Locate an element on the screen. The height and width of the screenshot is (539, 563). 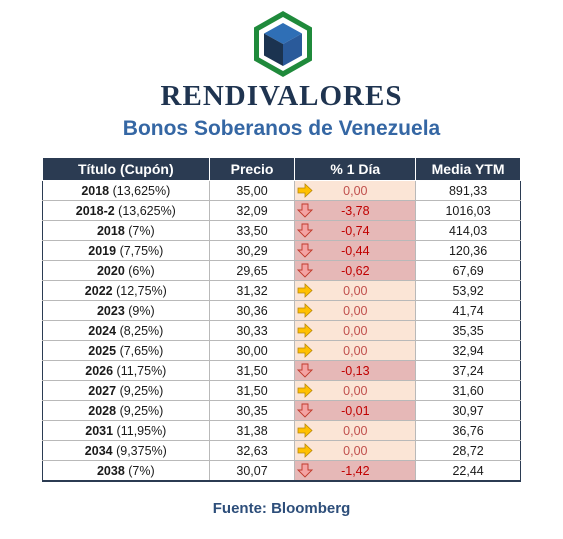
table-row: 2028 (9,25%) 30,35 -0,01 30,97 is located at coordinates (281, 410).